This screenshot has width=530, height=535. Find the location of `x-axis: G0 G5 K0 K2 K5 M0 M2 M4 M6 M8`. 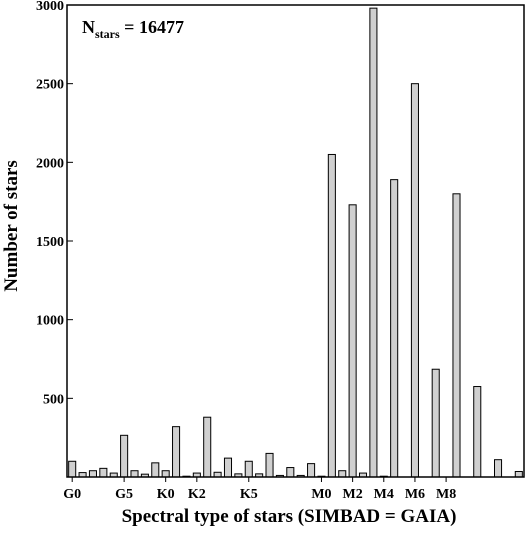

x-axis: G0 G5 K0 K2 K5 M0 M2 M4 M6 M8 is located at coordinates (259, 489).